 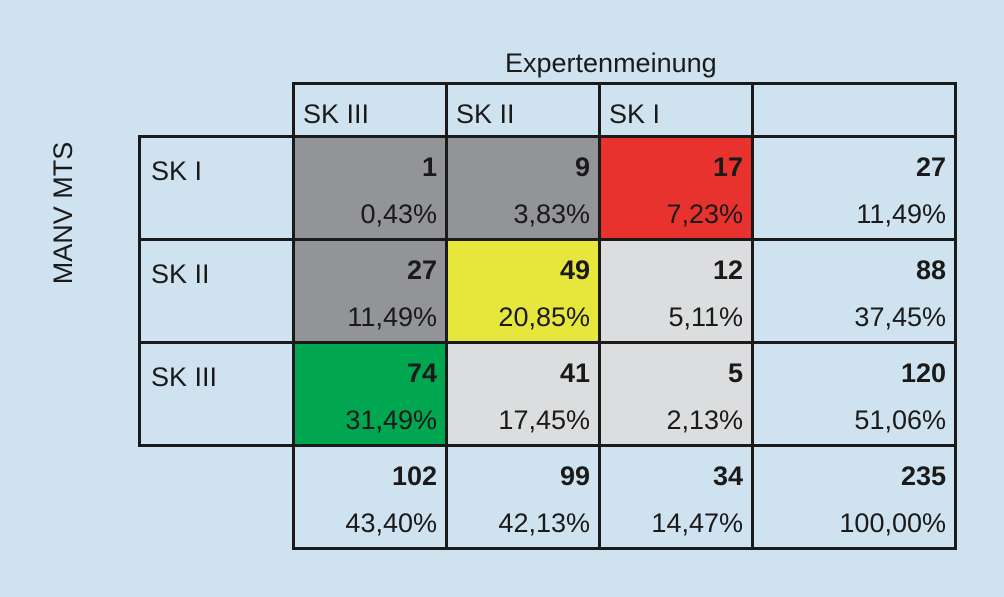 I want to click on cell-count: 34, so click(x=727, y=476).